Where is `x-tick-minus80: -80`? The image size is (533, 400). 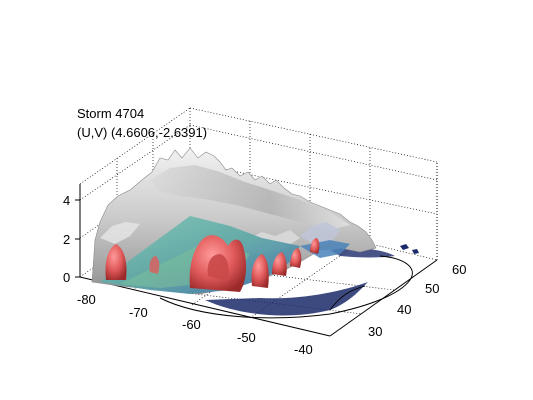 x-tick-minus80: -80 is located at coordinates (86, 299).